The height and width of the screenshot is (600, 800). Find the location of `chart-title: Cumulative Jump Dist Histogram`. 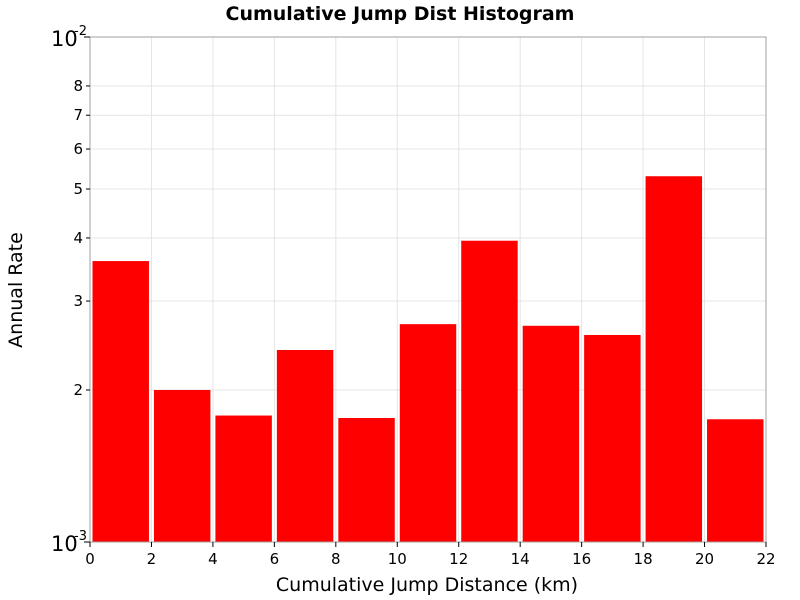

chart-title: Cumulative Jump Dist Histogram is located at coordinates (400, 14).